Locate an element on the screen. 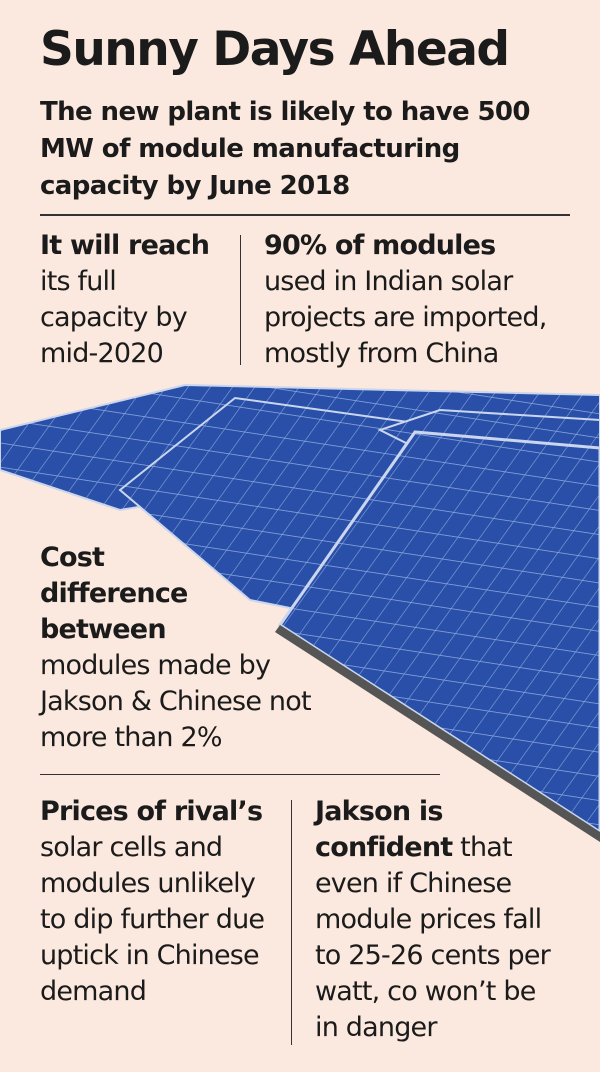  fact-lead: Prices of rival’s is located at coordinates (151, 811).